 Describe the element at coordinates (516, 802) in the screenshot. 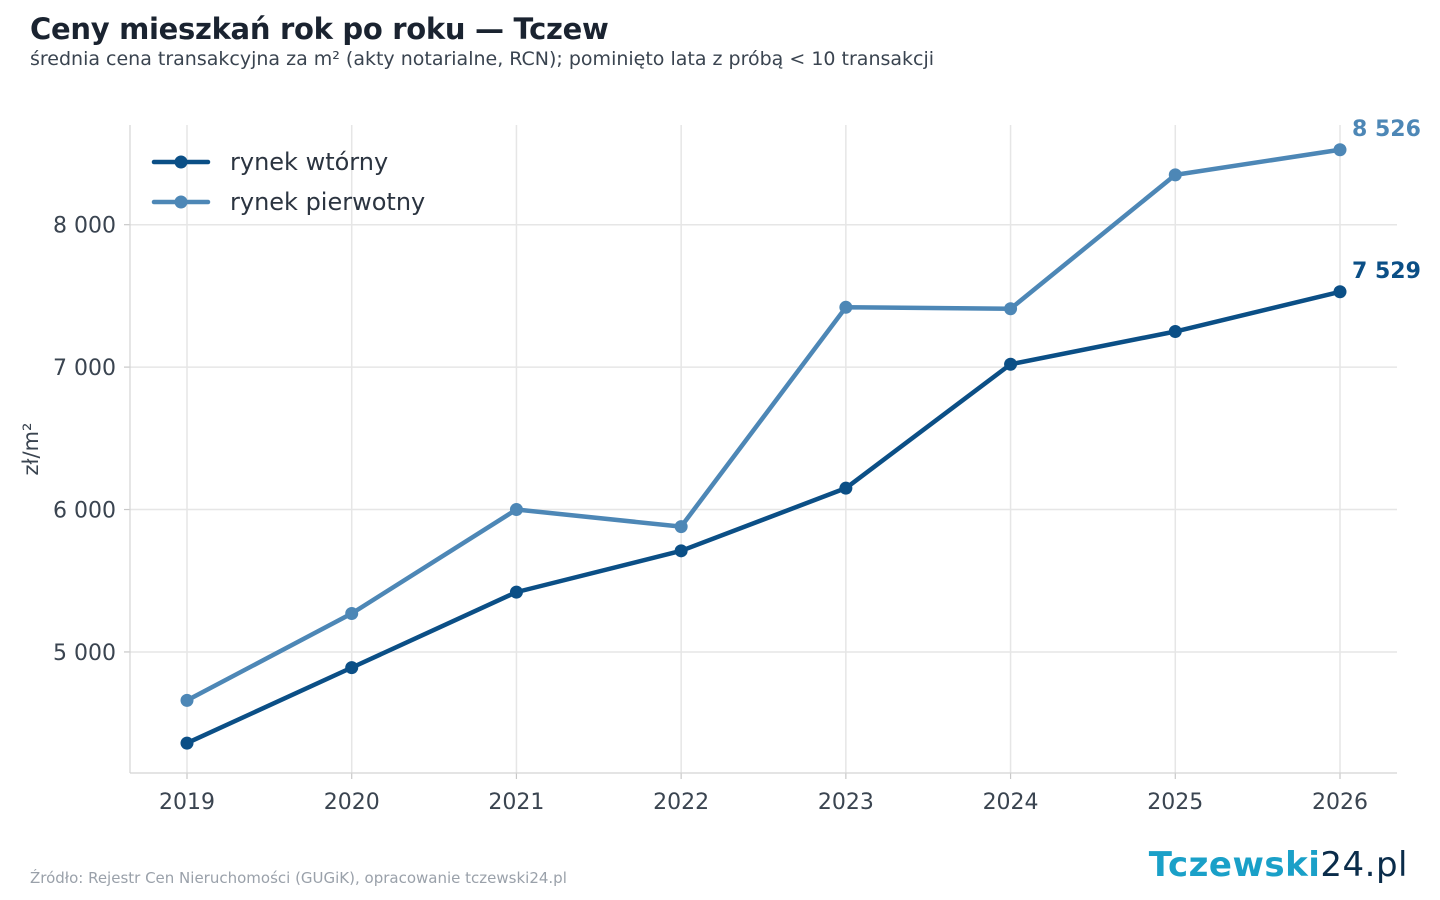

I see `x-tick-label: 2021` at that location.